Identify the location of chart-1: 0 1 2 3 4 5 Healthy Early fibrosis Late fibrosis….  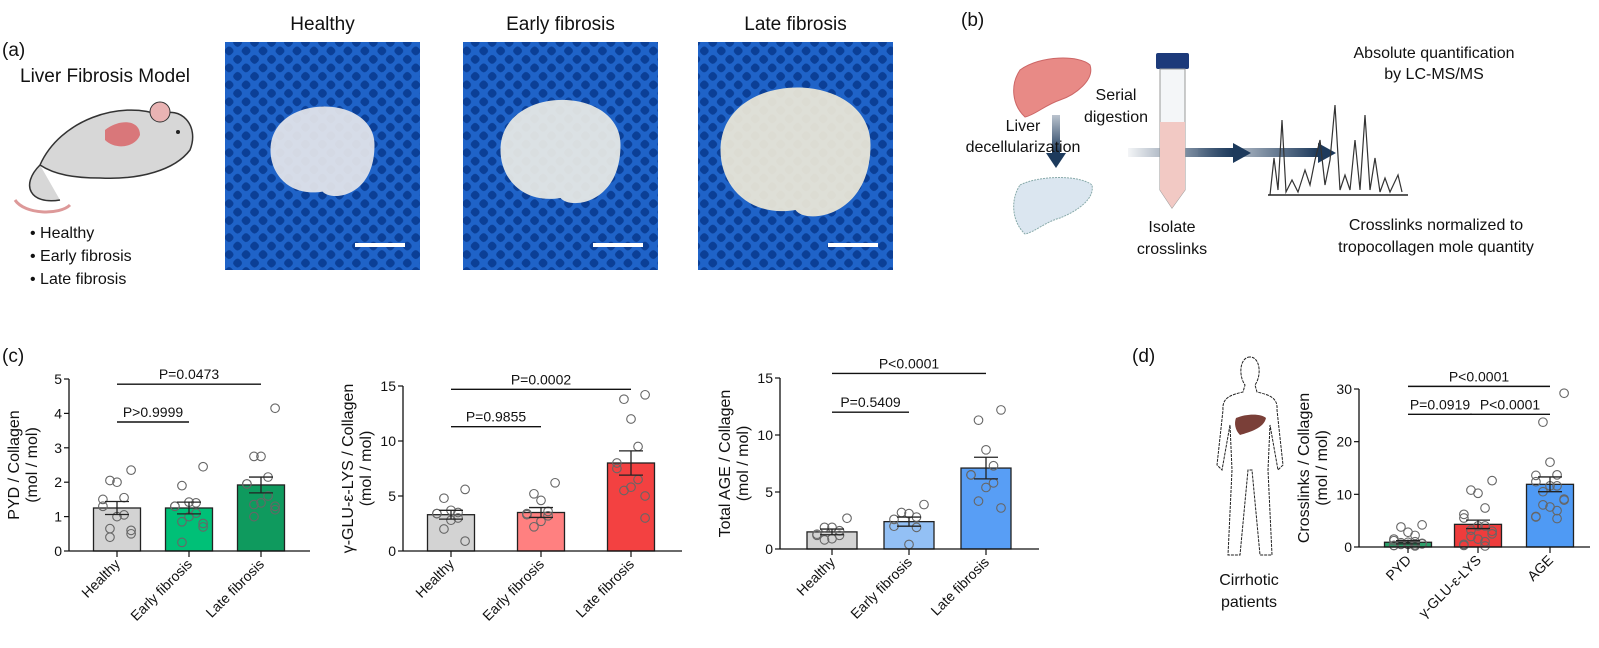
(158, 495).